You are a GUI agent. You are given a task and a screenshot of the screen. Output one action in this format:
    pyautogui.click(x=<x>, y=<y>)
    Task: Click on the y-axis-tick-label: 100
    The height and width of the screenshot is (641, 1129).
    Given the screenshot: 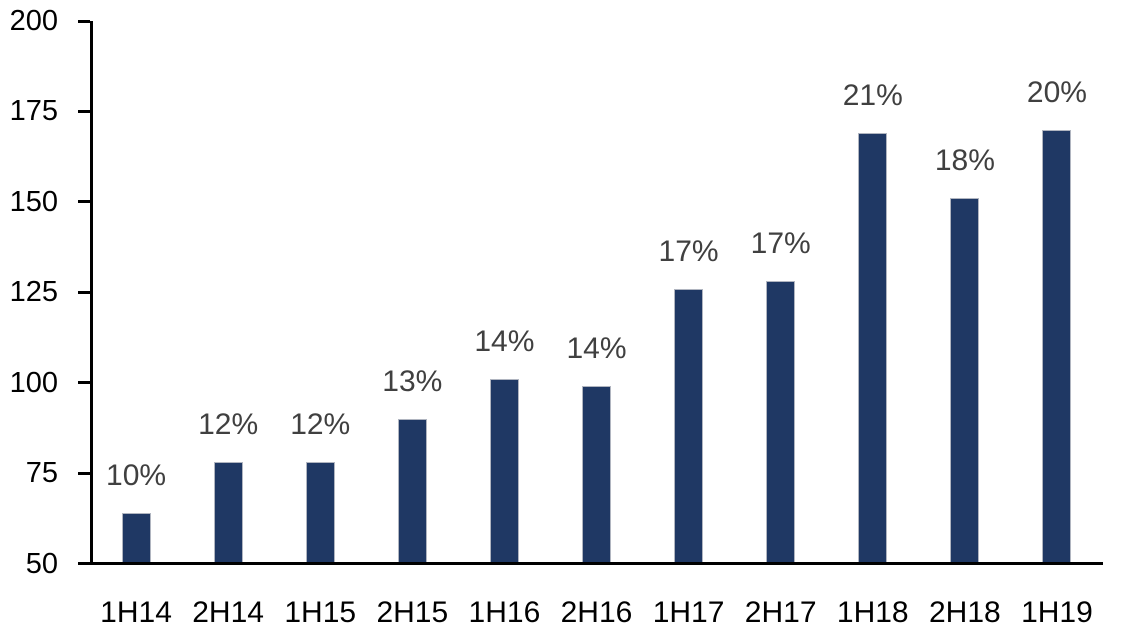 What is the action you would take?
    pyautogui.click(x=33, y=382)
    